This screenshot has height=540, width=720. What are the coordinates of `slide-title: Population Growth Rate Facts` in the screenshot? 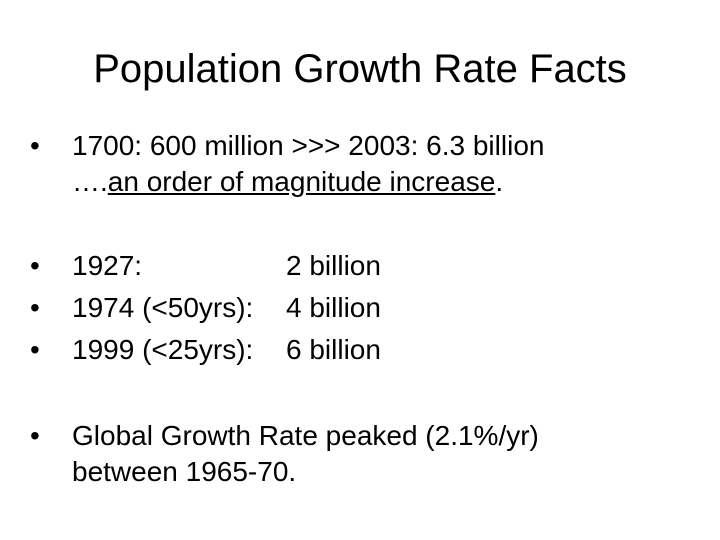 It's located at (360, 69).